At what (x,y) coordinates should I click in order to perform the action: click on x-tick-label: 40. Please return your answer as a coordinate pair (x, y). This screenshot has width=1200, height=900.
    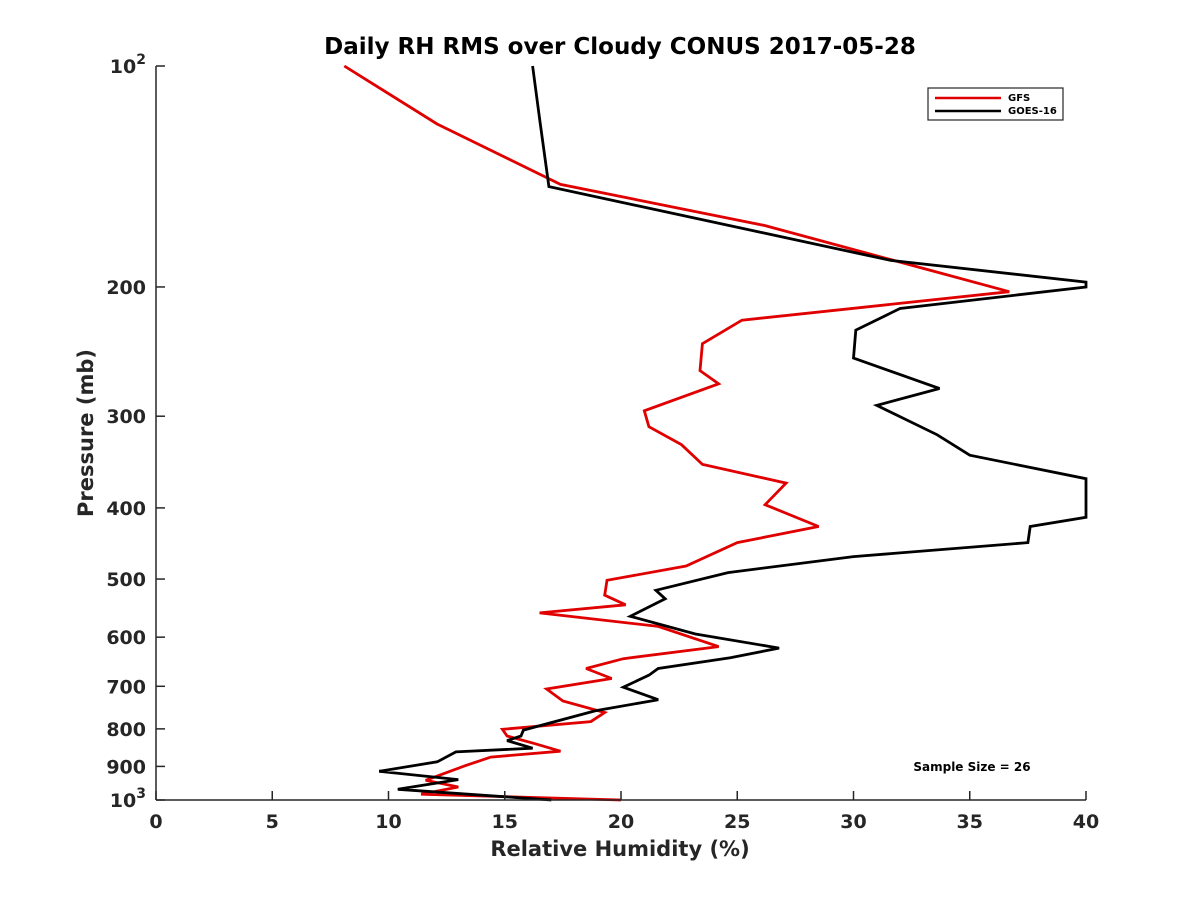
    Looking at the image, I should click on (1086, 822).